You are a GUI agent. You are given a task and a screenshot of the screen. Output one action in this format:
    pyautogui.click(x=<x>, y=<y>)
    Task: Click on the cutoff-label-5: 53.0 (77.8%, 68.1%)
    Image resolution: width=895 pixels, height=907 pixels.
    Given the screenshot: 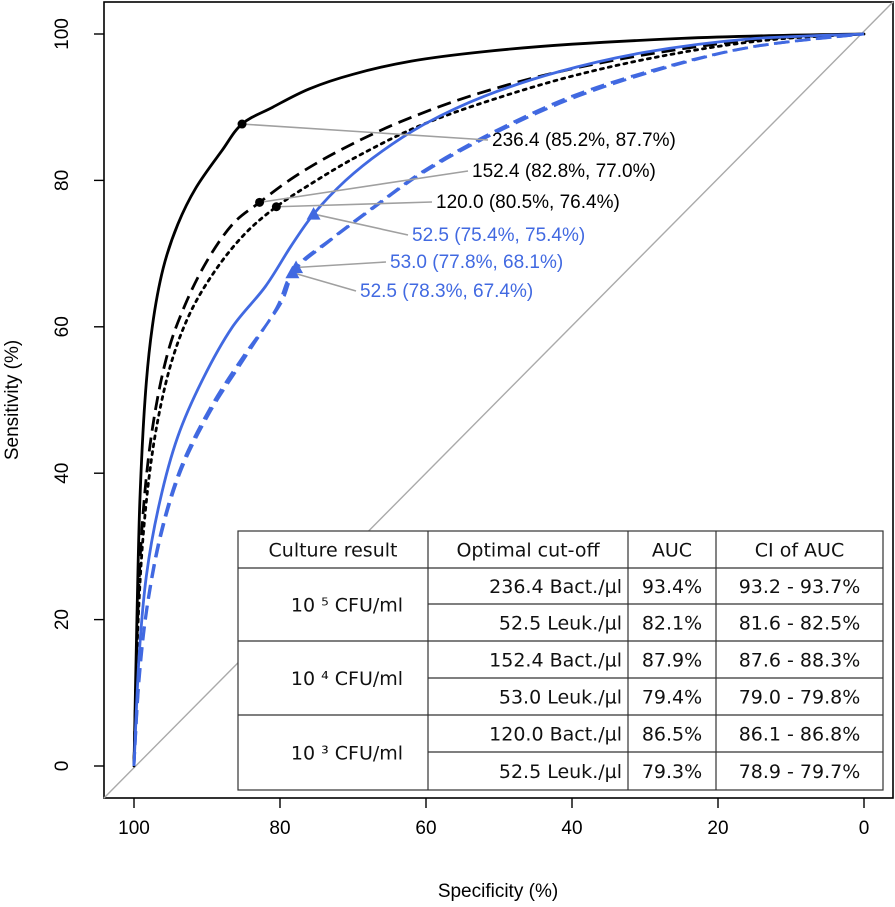 What is the action you would take?
    pyautogui.click(x=476, y=262)
    